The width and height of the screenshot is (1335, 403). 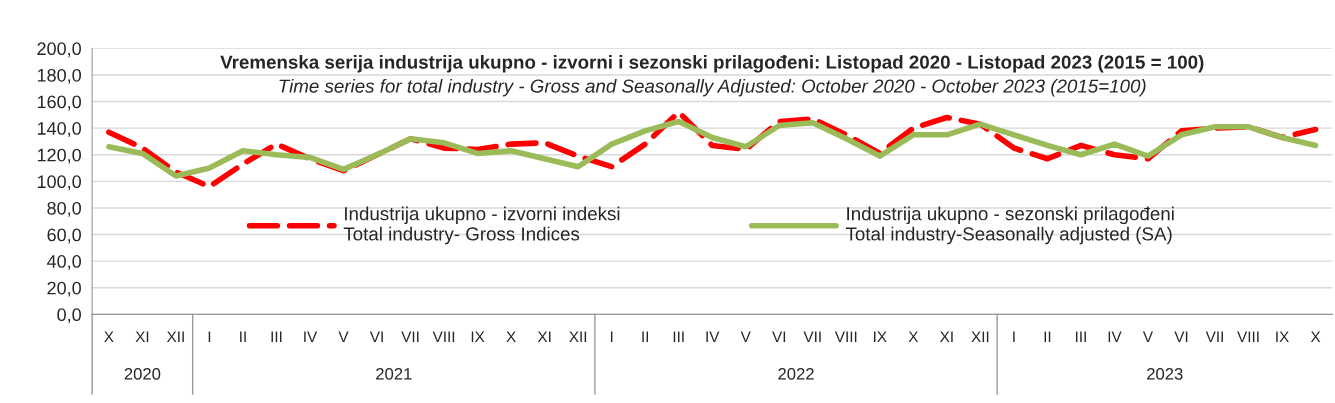 What do you see at coordinates (64, 209) in the screenshot?
I see `y-tick-label: 80,0` at bounding box center [64, 209].